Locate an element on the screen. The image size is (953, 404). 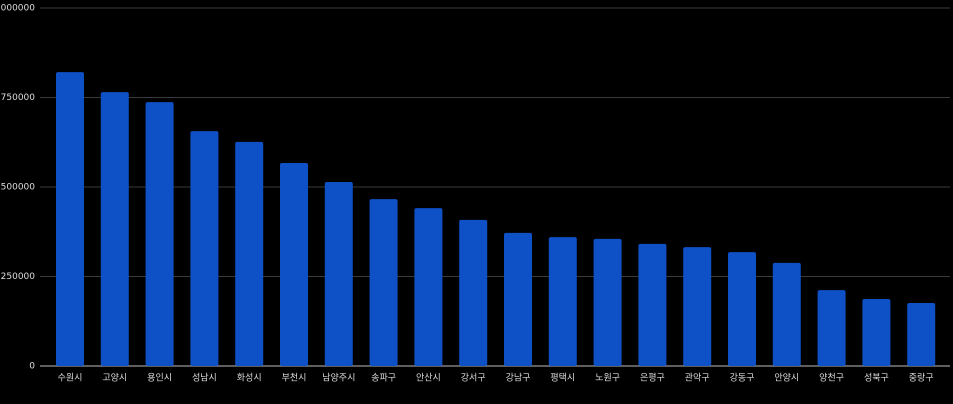
y-tick-label: 250000 is located at coordinates (18, 277).